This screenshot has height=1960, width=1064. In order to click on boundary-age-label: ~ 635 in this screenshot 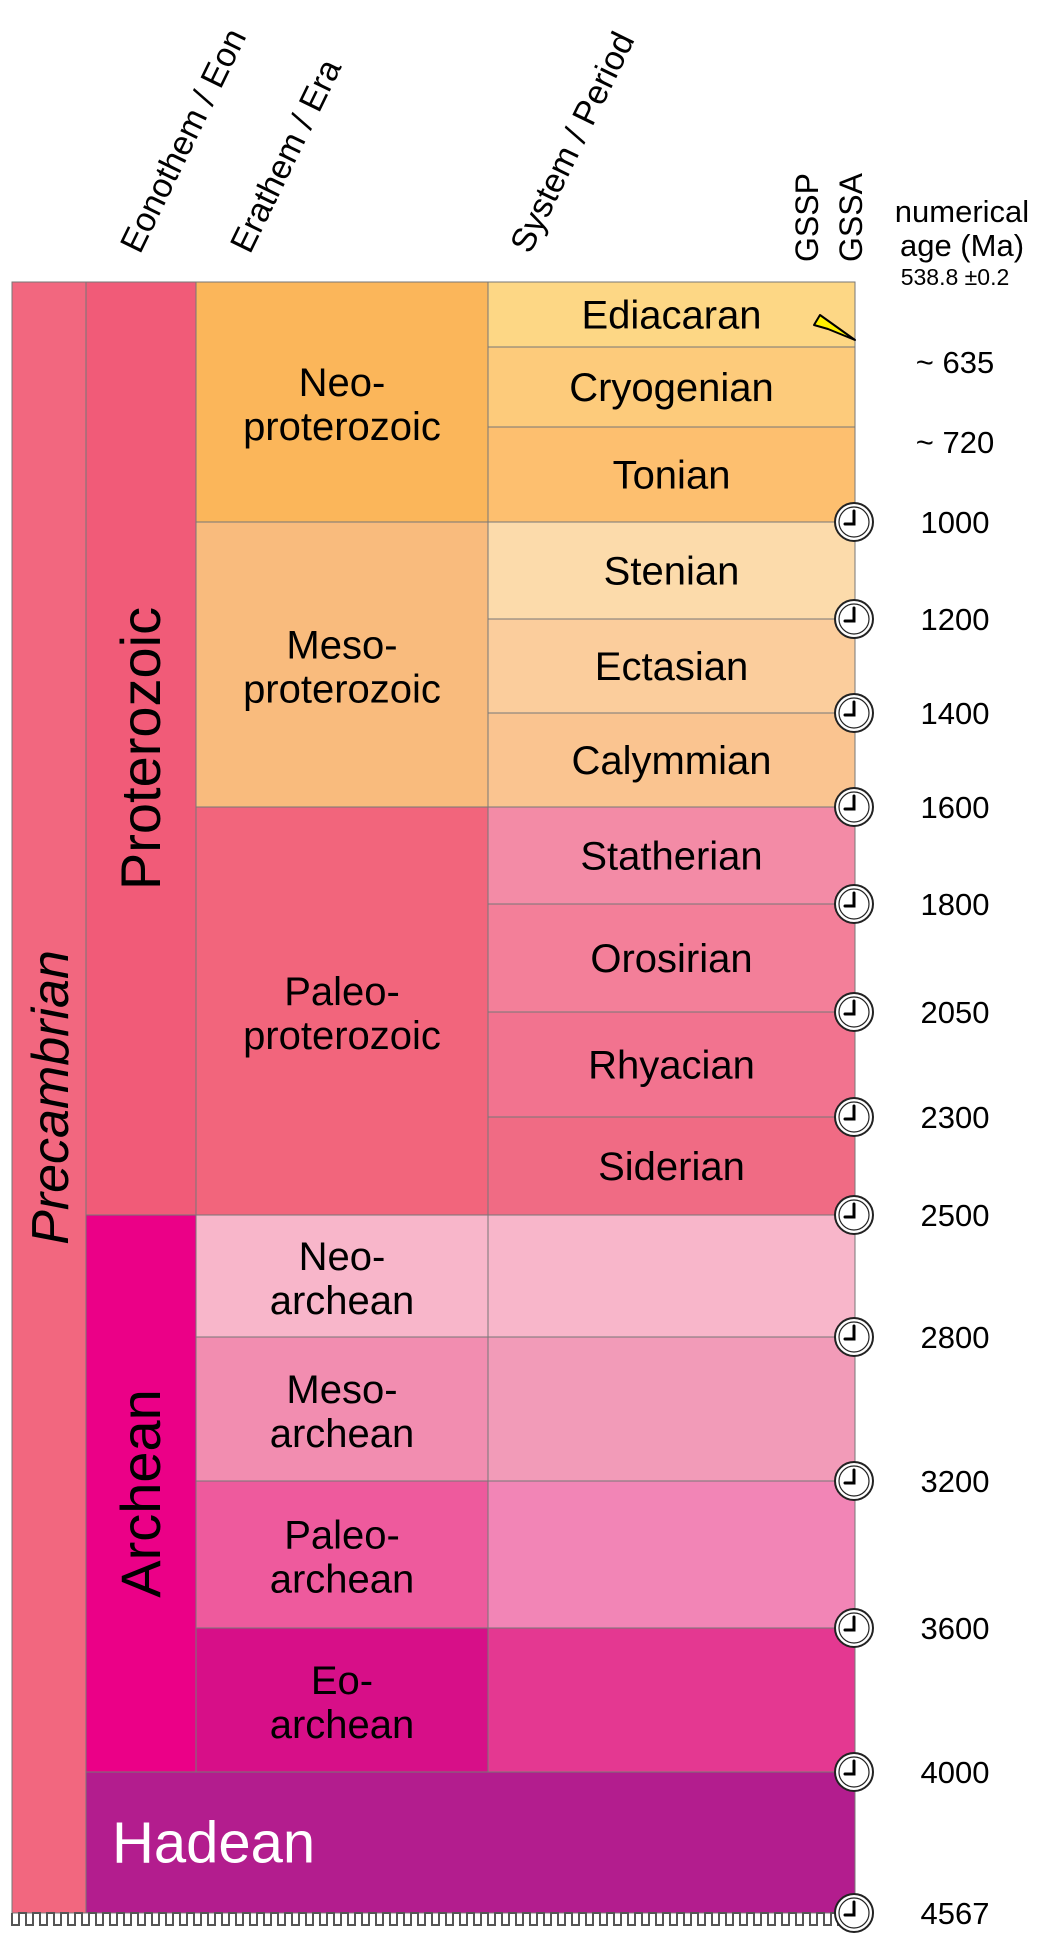, I will do `click(955, 362)`.